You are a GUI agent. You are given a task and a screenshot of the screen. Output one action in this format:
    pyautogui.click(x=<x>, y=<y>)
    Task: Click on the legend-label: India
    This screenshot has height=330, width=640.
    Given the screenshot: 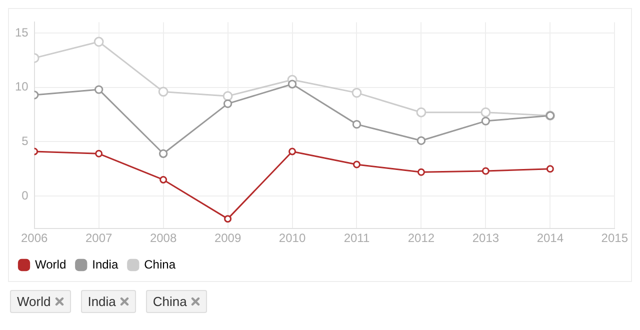 What is the action you would take?
    pyautogui.click(x=105, y=264)
    